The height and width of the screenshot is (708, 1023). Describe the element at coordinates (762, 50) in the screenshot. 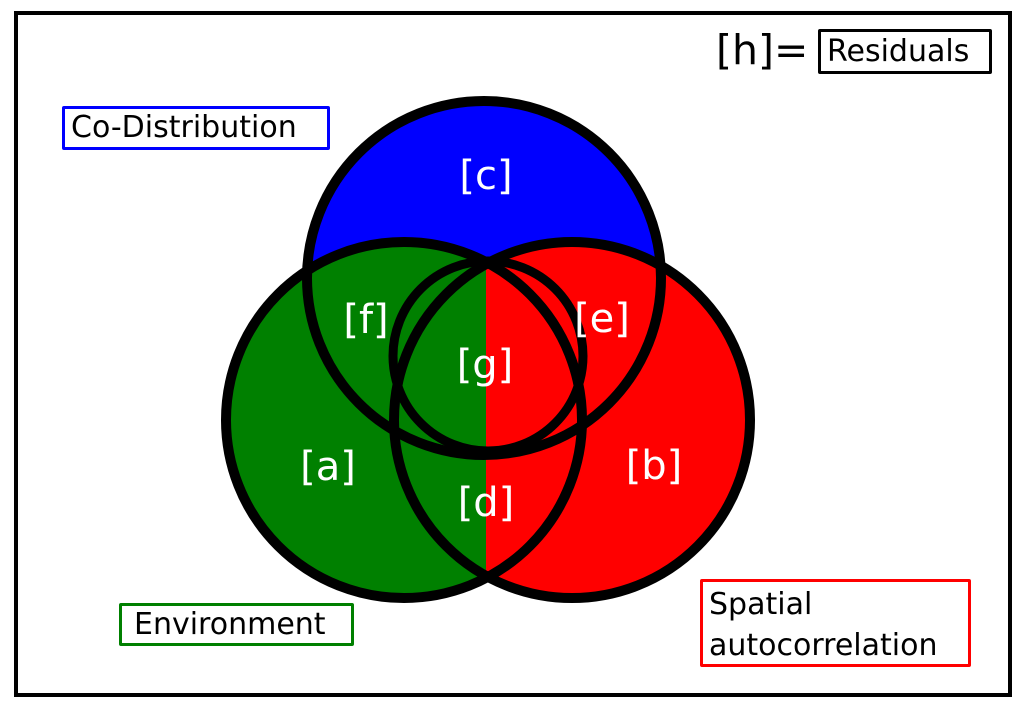

I see `h-region-label: [h]=` at that location.